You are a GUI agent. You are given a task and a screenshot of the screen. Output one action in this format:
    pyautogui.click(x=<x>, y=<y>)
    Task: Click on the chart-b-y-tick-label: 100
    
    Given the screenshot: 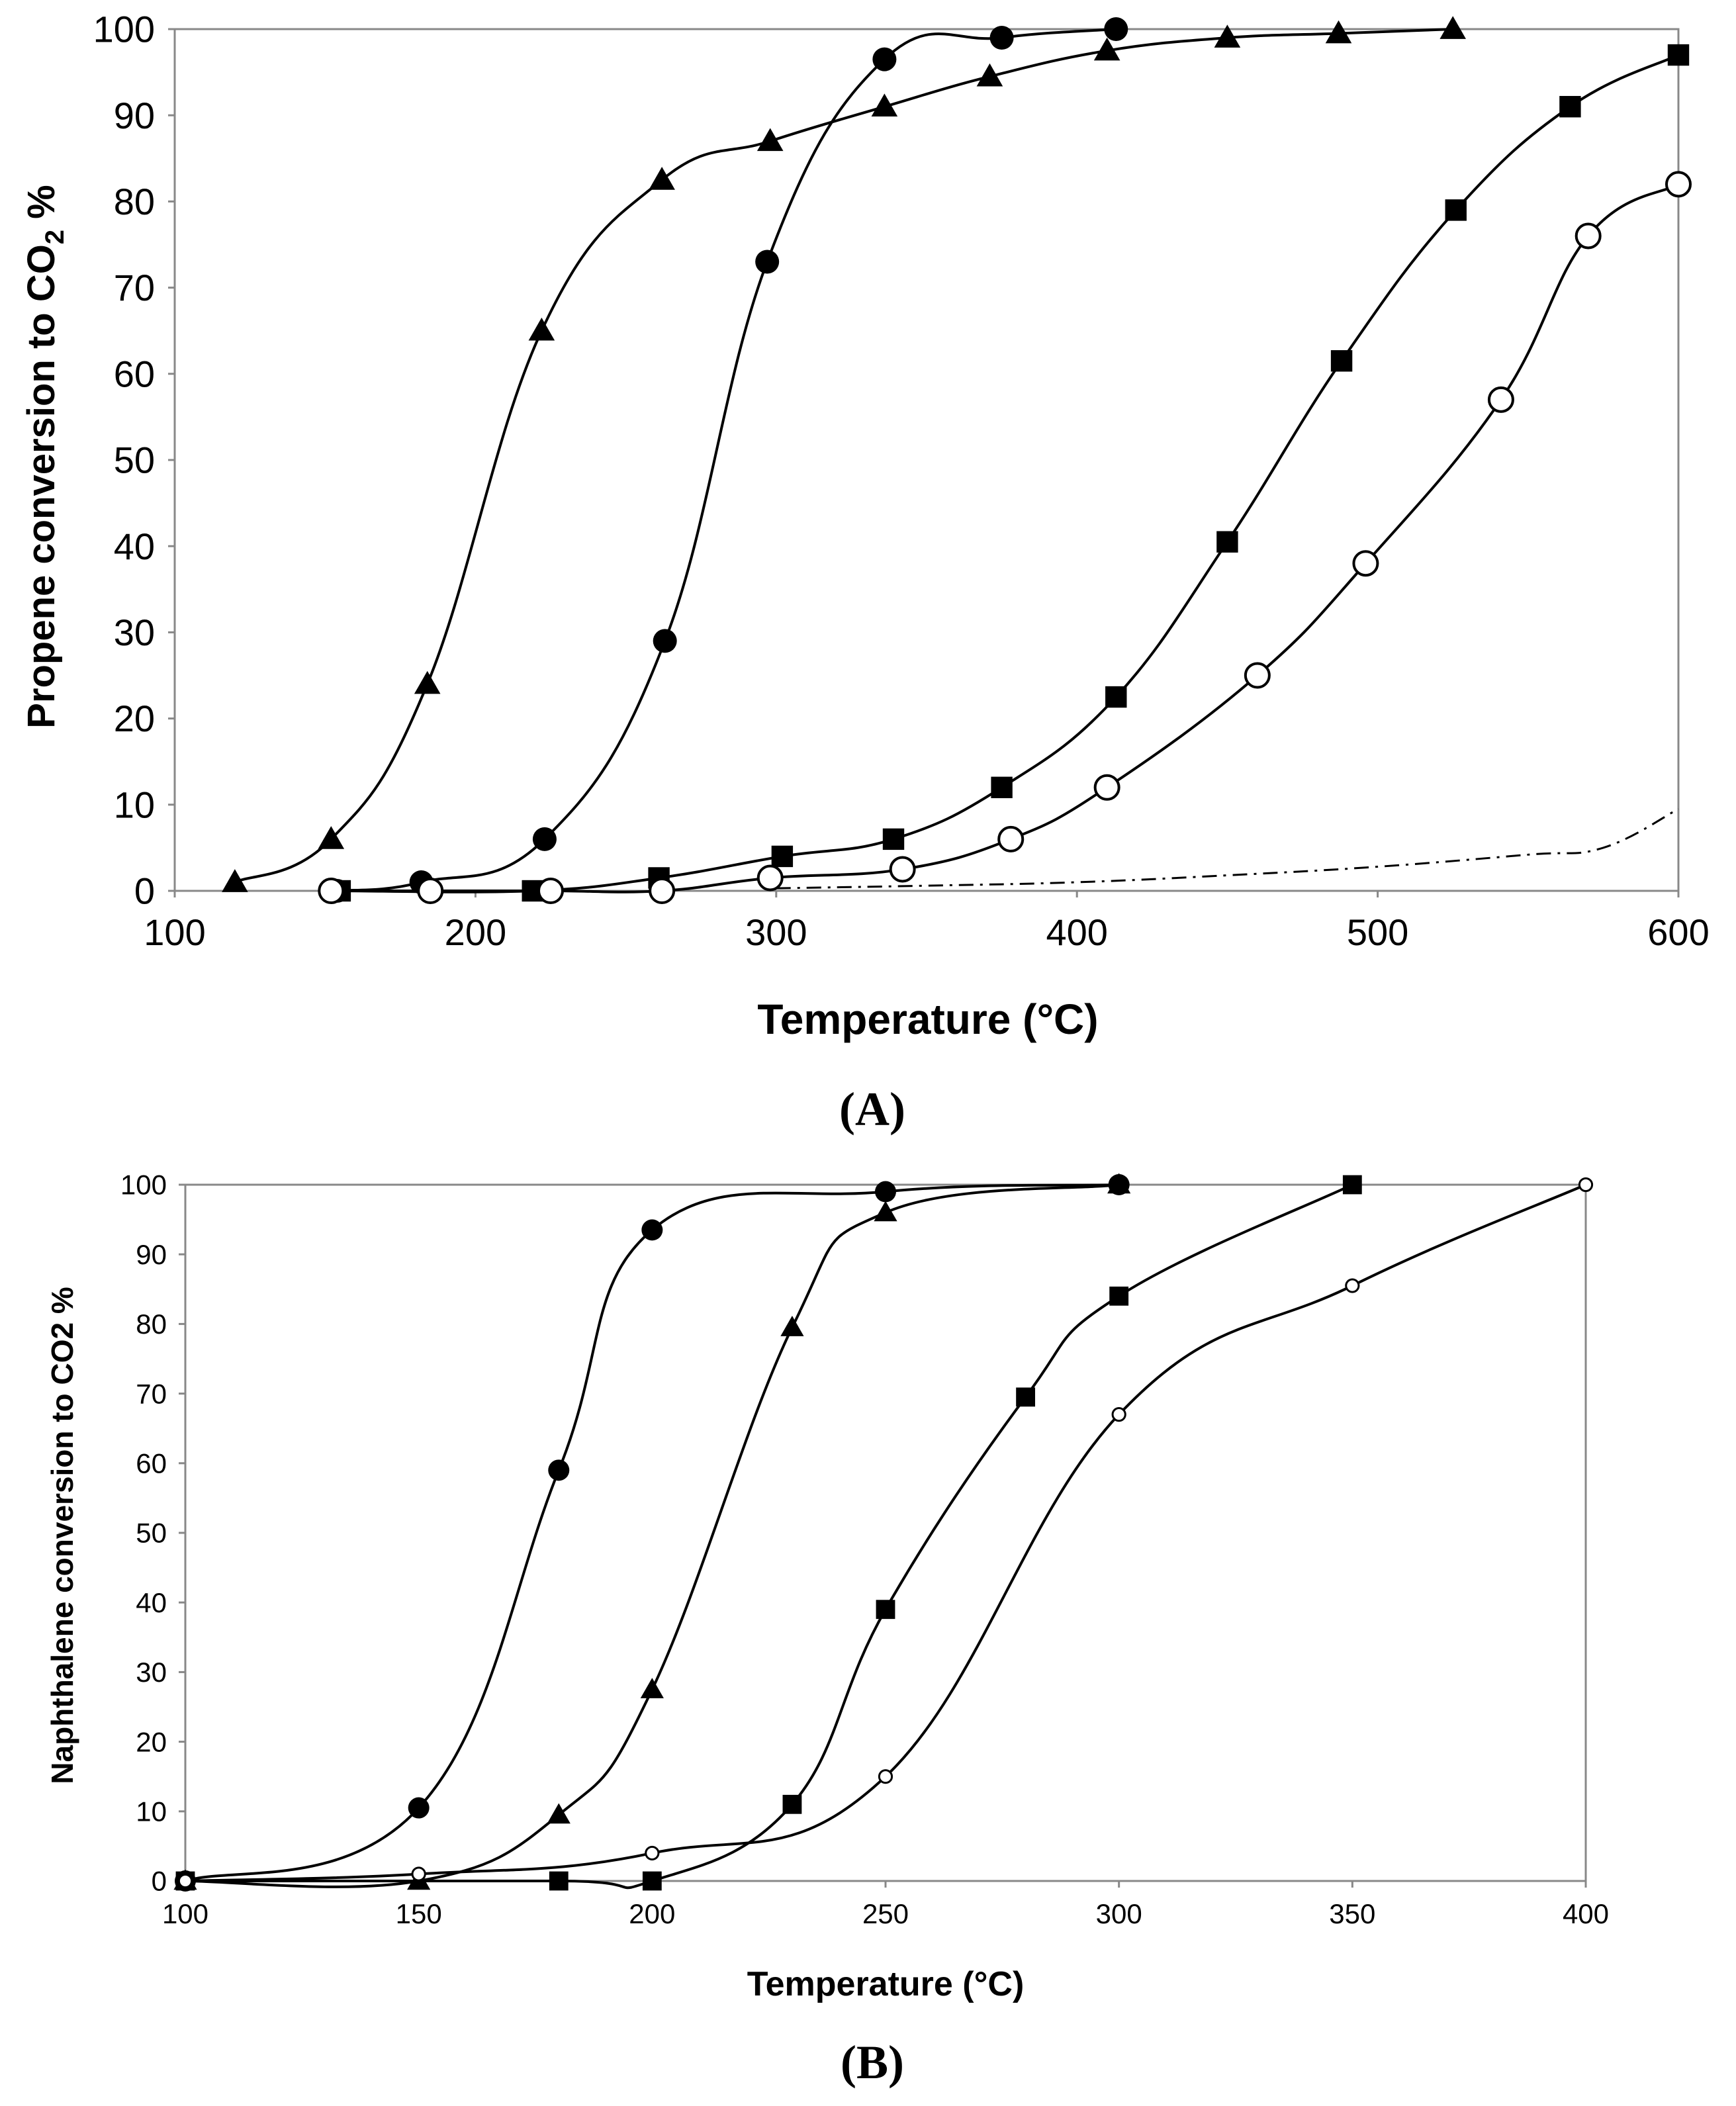 What is the action you would take?
    pyautogui.click(x=143, y=1185)
    